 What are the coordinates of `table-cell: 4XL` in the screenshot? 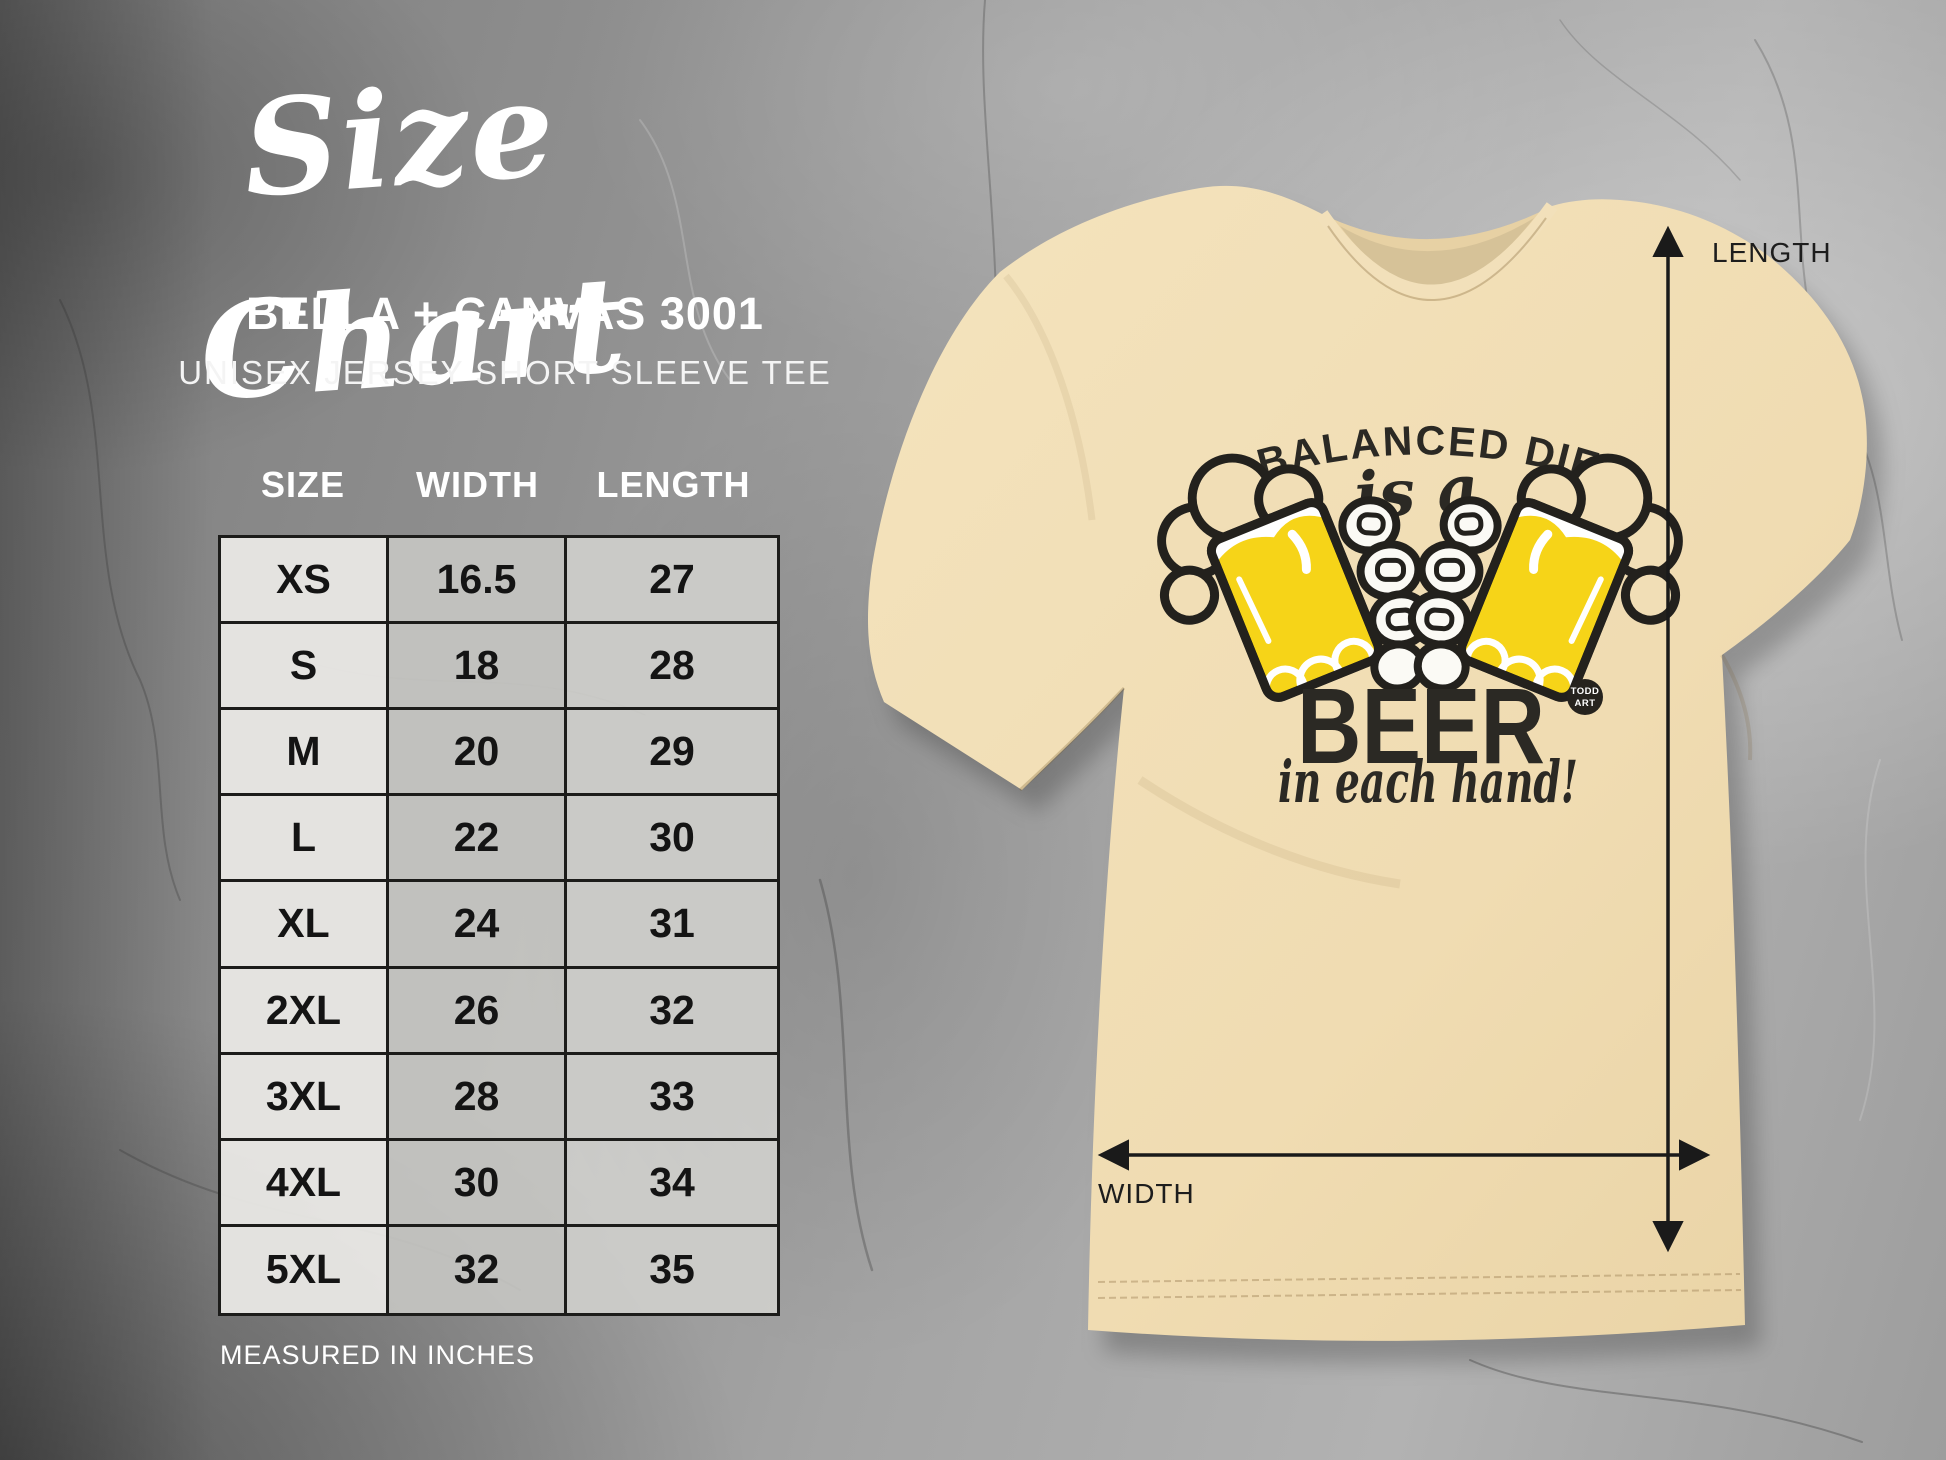 It's located at (305, 1183).